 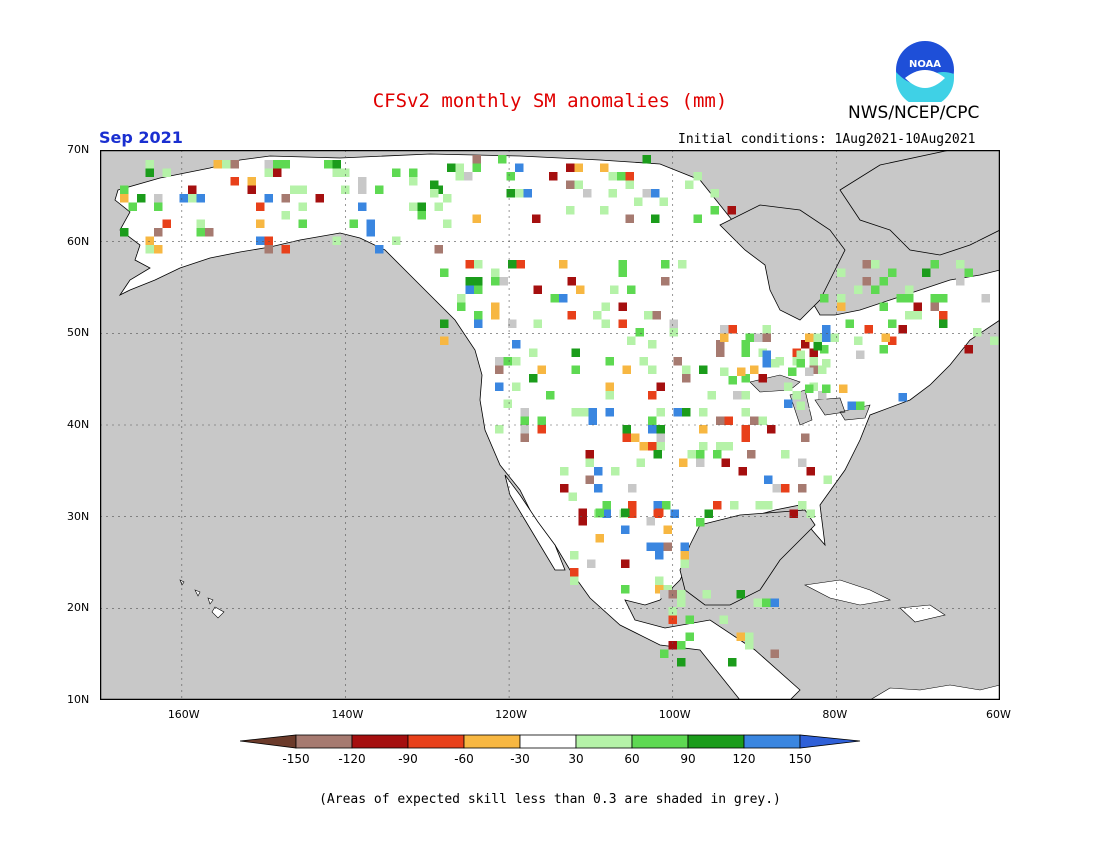 I want to click on agency-label: NWS/NCEP/CPC, so click(x=914, y=113).